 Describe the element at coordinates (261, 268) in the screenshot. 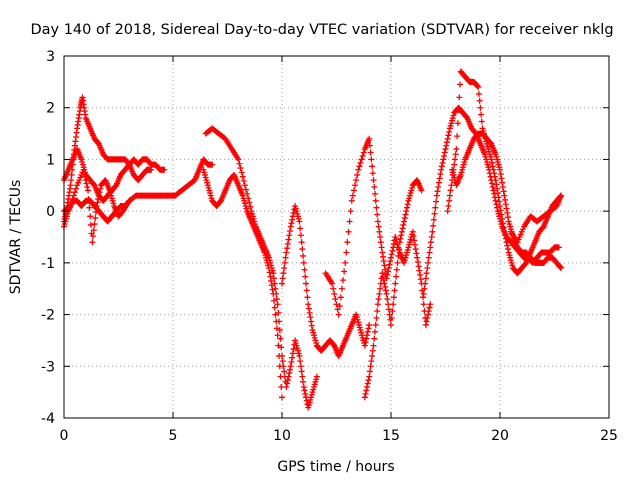

I see `series-satellite-track-e` at that location.